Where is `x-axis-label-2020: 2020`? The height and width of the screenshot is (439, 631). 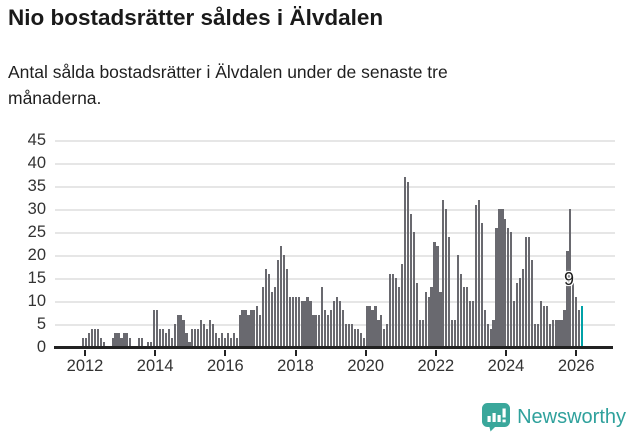
x-axis-label-2020: 2020 is located at coordinates (366, 366).